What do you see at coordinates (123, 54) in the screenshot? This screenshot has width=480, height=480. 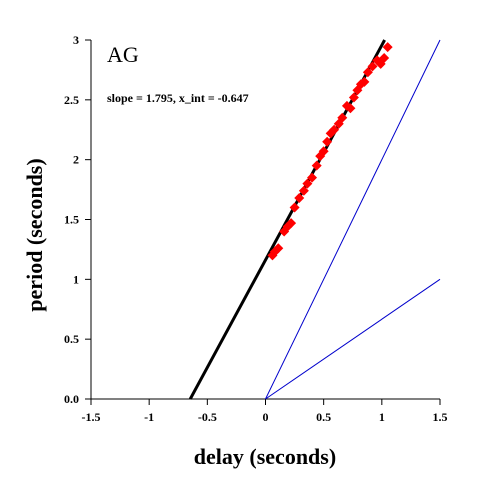 I see `chart-title: AG` at bounding box center [123, 54].